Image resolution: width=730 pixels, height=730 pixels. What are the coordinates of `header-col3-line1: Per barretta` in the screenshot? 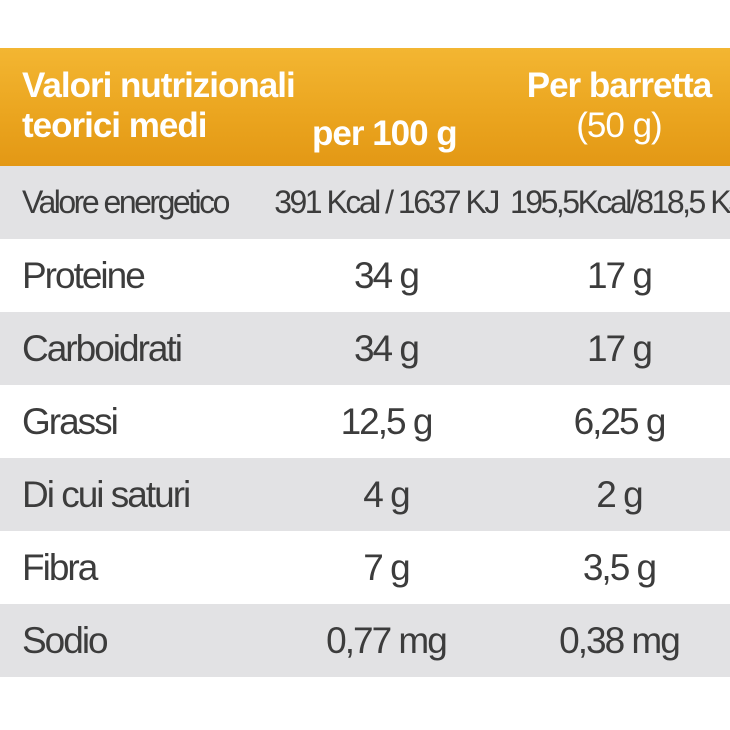 It's located at (619, 85).